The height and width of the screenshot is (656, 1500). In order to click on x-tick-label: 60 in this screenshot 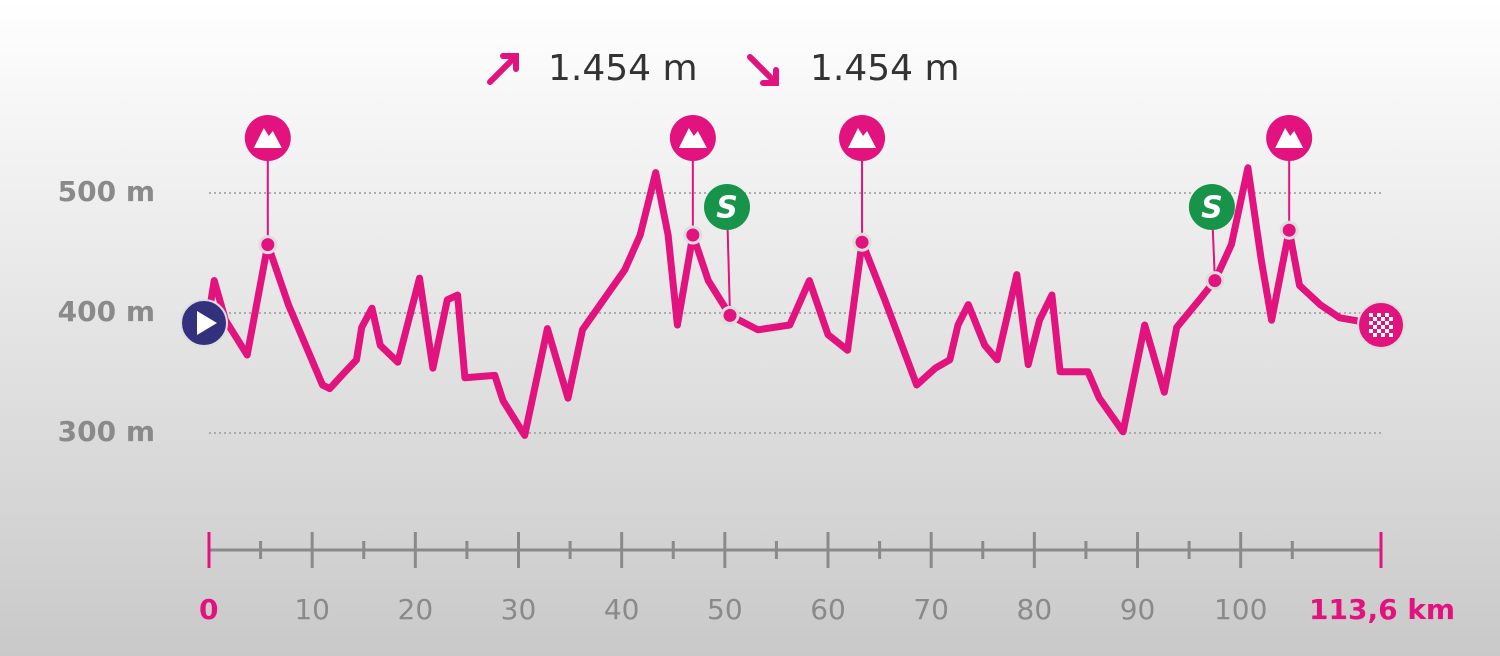, I will do `click(828, 609)`.